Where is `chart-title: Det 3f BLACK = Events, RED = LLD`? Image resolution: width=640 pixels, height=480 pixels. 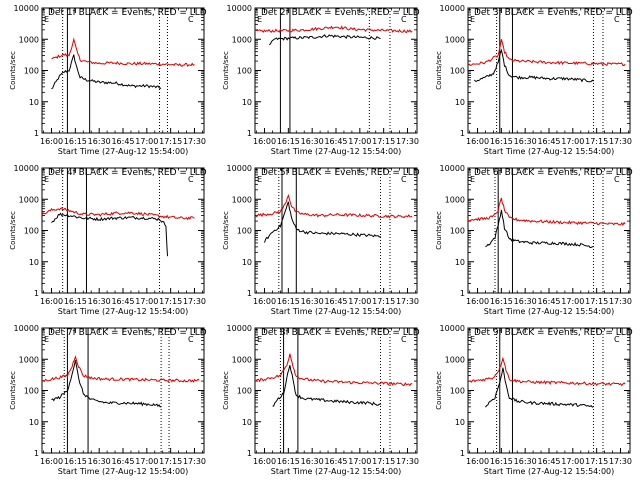
chart-title: Det 3f BLACK = Events, RED = LLD is located at coordinates (553, 13).